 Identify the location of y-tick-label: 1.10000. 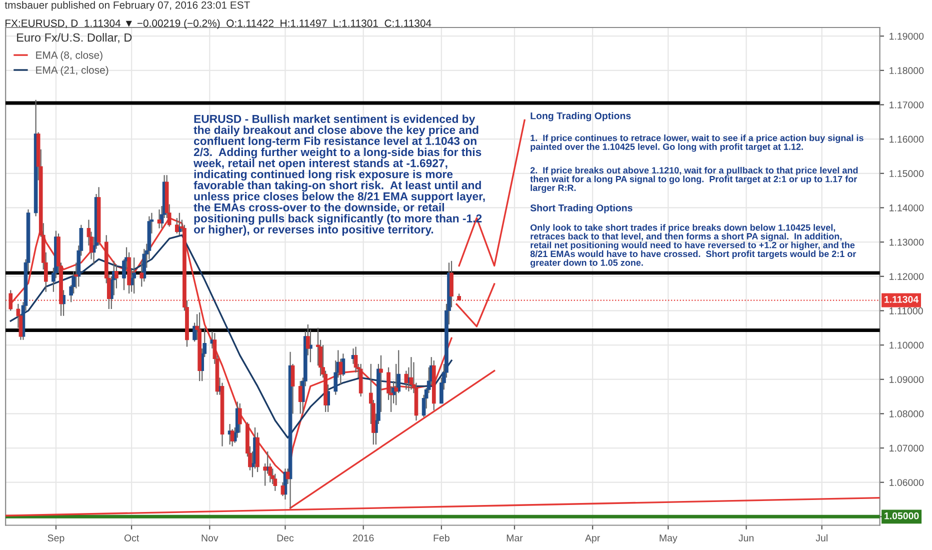
(907, 345).